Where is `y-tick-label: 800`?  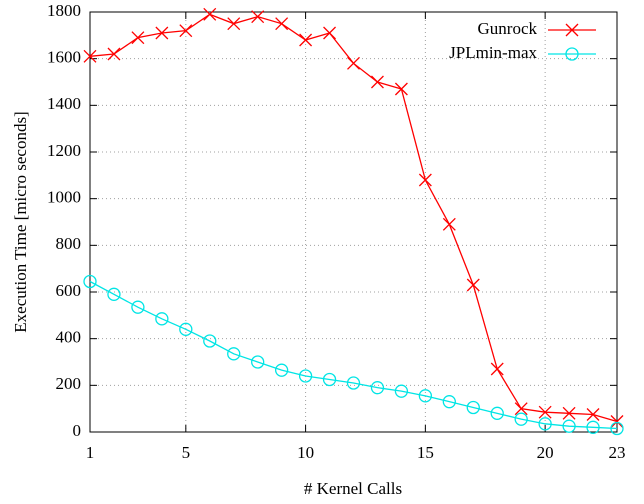
y-tick-label: 800 is located at coordinates (69, 243).